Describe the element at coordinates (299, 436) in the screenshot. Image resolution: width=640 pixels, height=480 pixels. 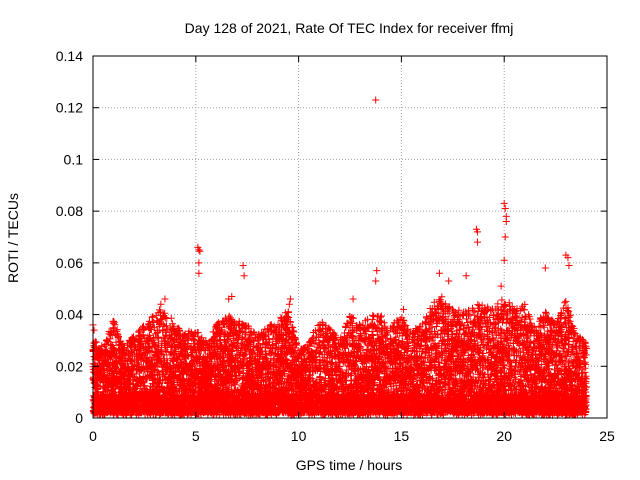
I see `x-tick-label: 10` at that location.